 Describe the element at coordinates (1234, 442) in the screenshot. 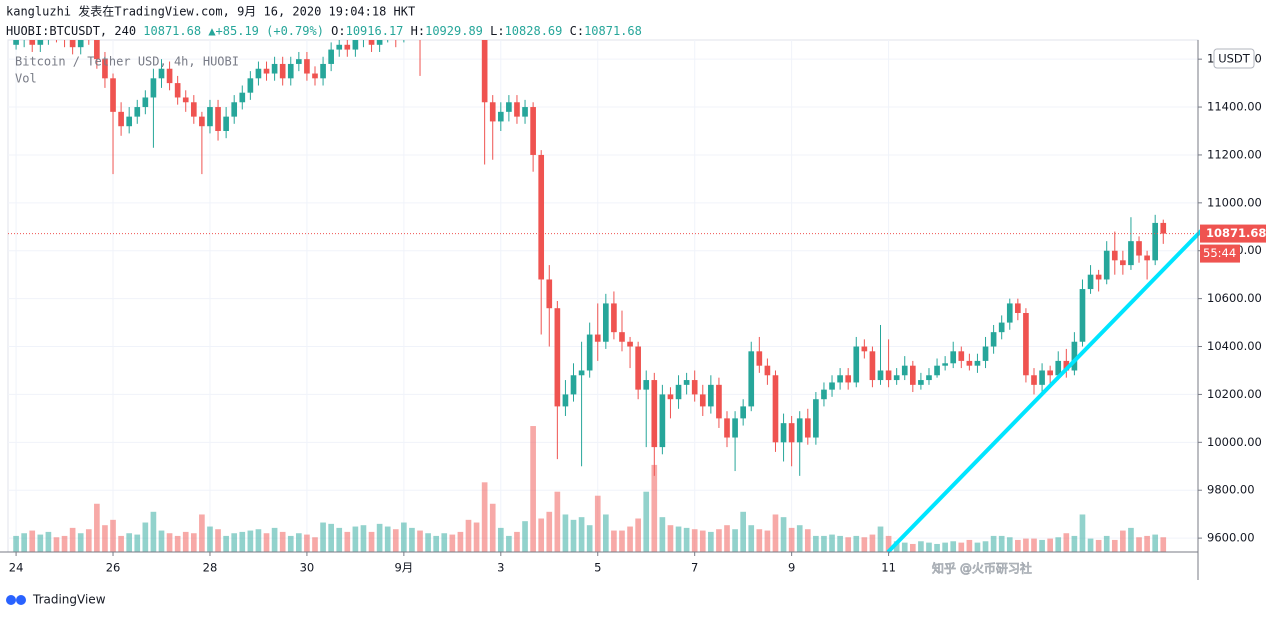

I see `y-tick-label: 10000.00` at that location.